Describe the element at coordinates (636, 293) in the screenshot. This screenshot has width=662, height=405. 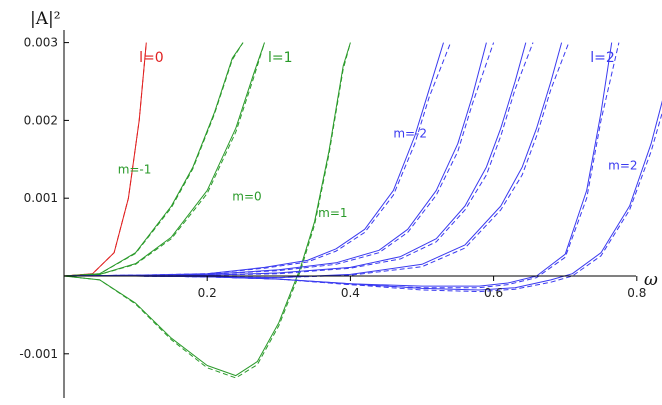
I see `x-tick-label: 0.8` at that location.